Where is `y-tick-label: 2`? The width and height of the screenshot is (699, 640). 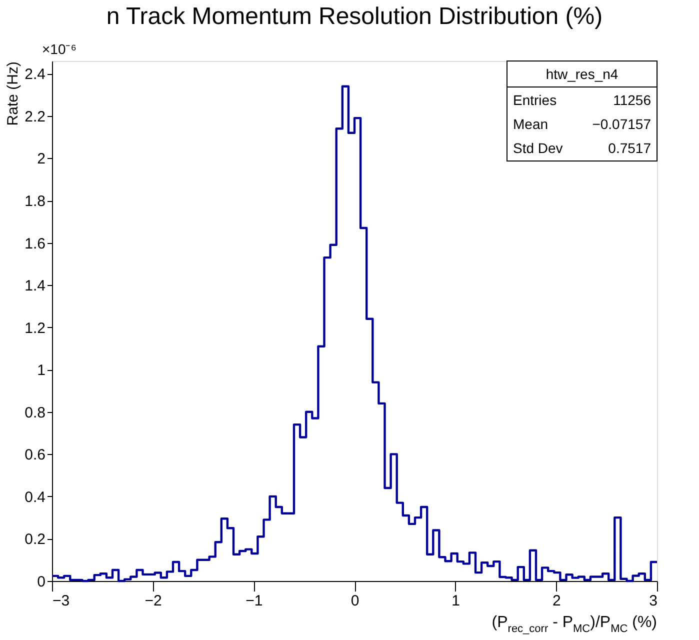 y-tick-label: 2 is located at coordinates (41, 159).